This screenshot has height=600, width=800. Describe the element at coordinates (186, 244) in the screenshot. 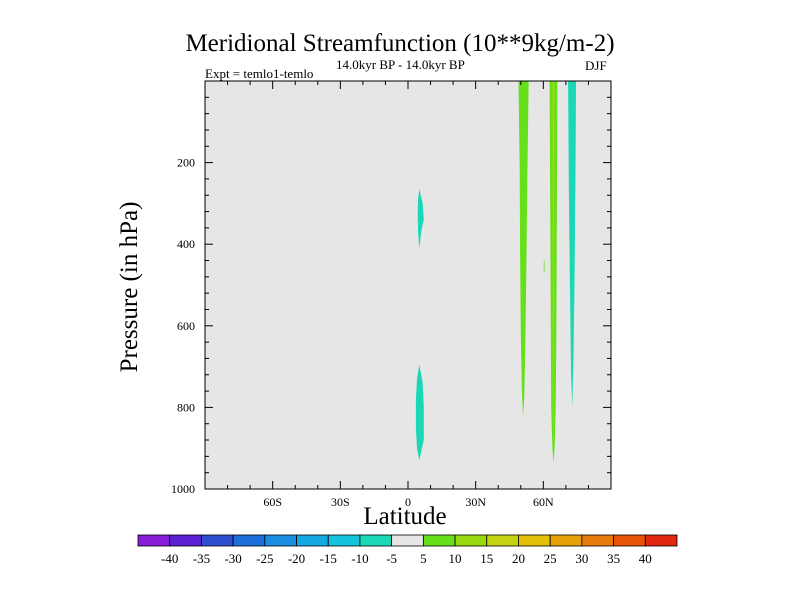

I see `y-tick-label: 400` at that location.